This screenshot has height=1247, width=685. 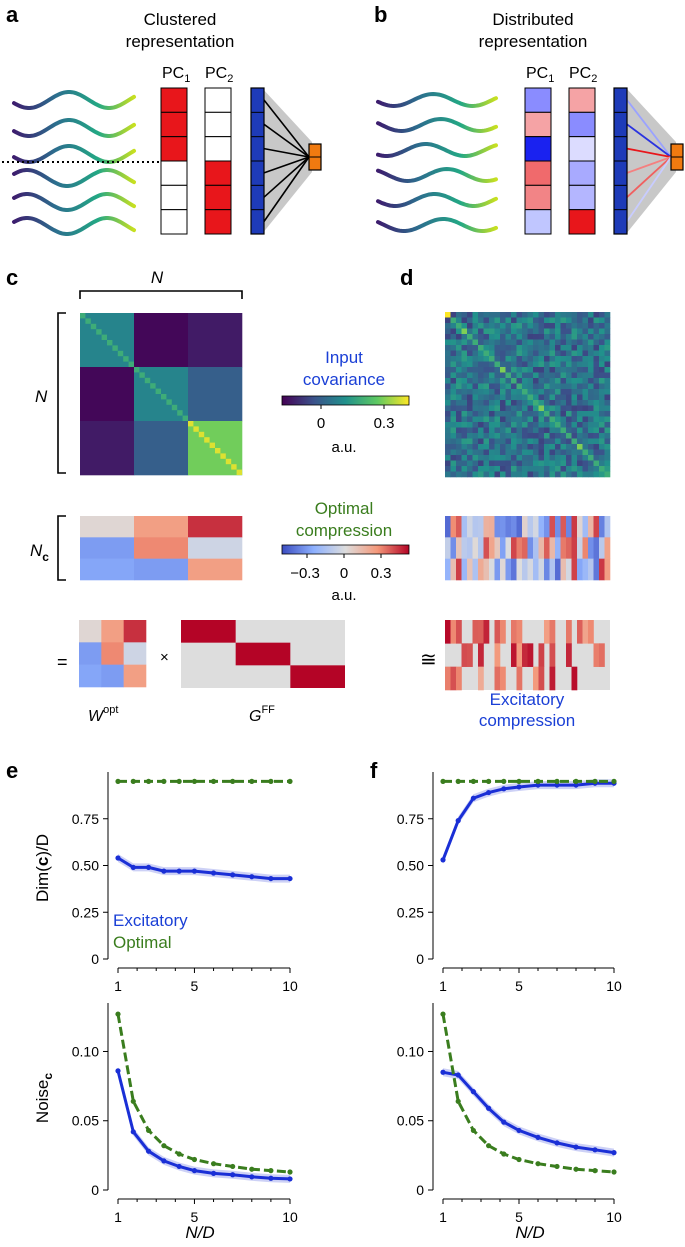 I want to click on pc-cell, so click(x=582, y=173).